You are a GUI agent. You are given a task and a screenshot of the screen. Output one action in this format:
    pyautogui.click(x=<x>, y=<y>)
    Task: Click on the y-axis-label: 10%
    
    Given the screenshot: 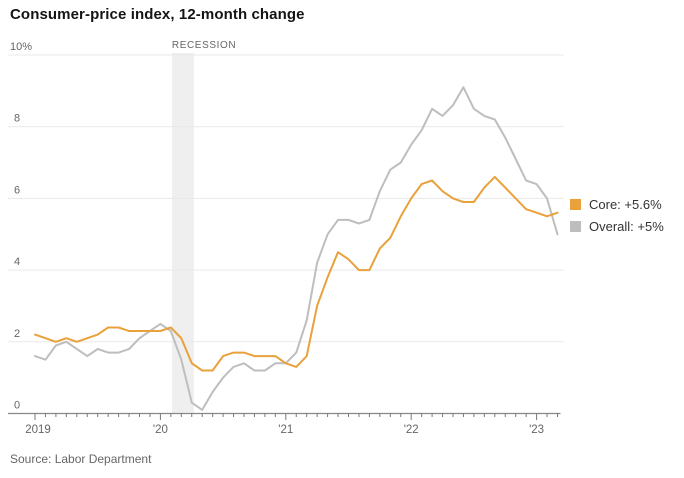 What is the action you would take?
    pyautogui.click(x=21, y=47)
    